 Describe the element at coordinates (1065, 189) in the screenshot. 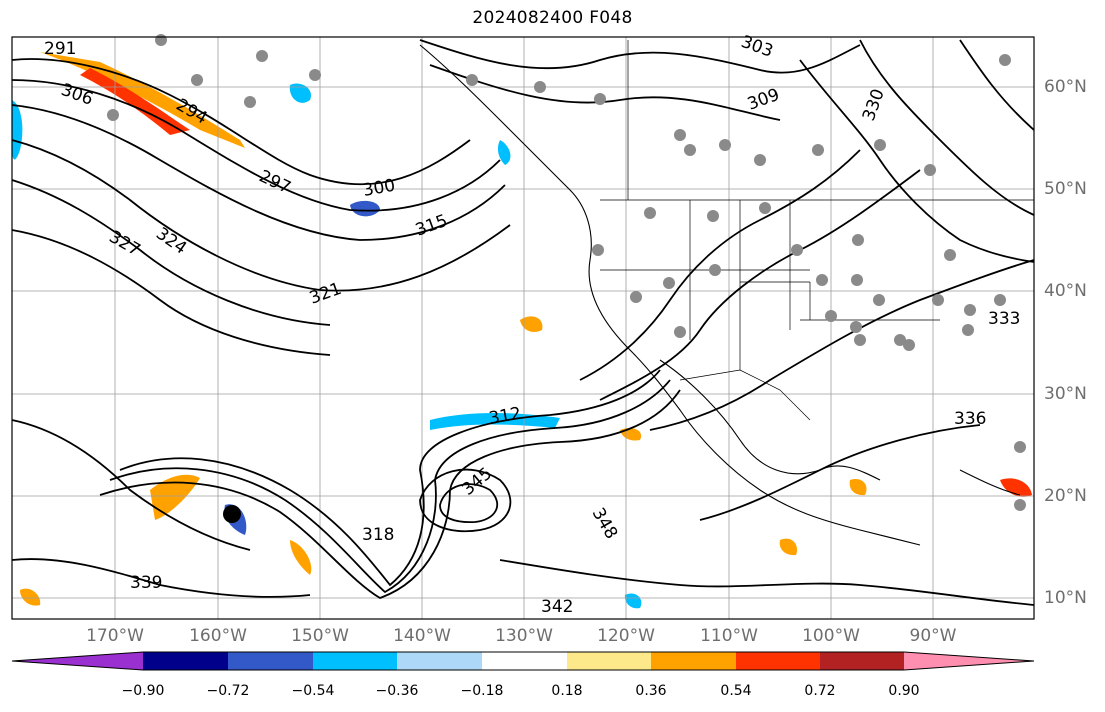

I see `lat-label: 50°N` at that location.